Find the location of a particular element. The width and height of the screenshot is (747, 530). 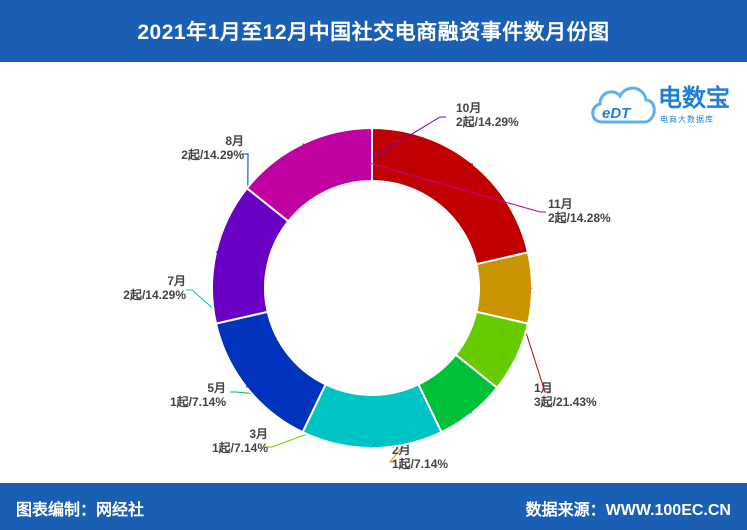

logo-subtitle: 电商大数据库 is located at coordinates (687, 119).